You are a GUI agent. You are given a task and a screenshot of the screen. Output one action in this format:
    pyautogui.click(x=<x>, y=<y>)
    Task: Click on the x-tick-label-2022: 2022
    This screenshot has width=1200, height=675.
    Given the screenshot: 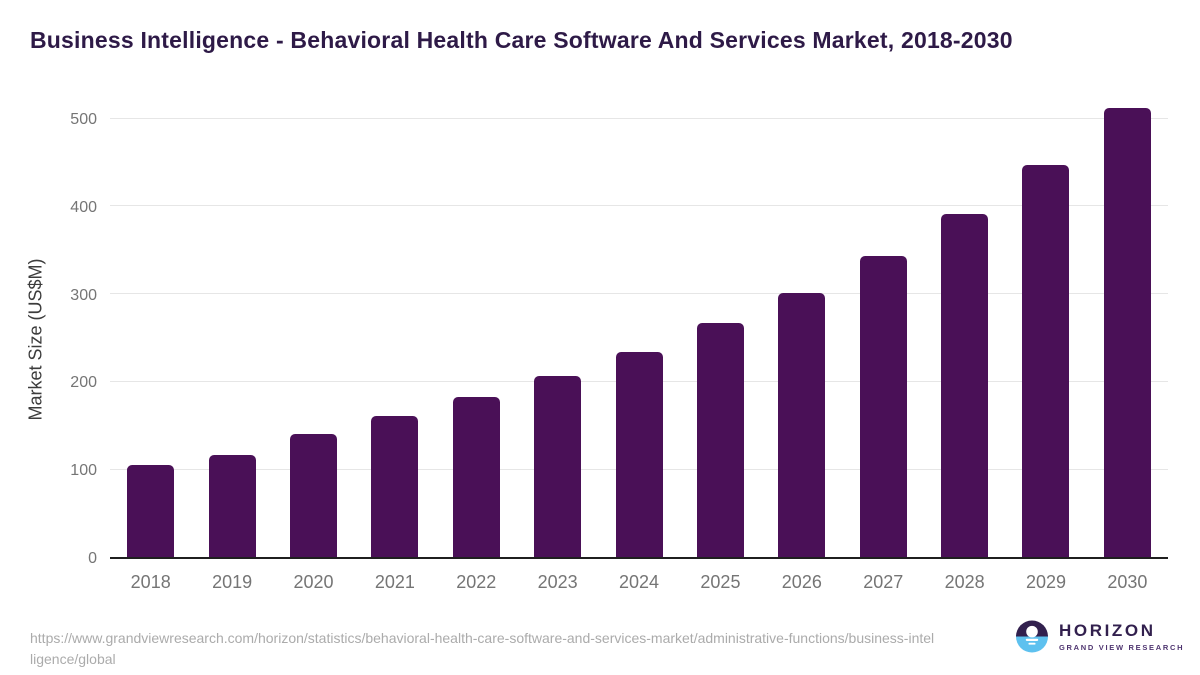 What is the action you would take?
    pyautogui.click(x=476, y=582)
    